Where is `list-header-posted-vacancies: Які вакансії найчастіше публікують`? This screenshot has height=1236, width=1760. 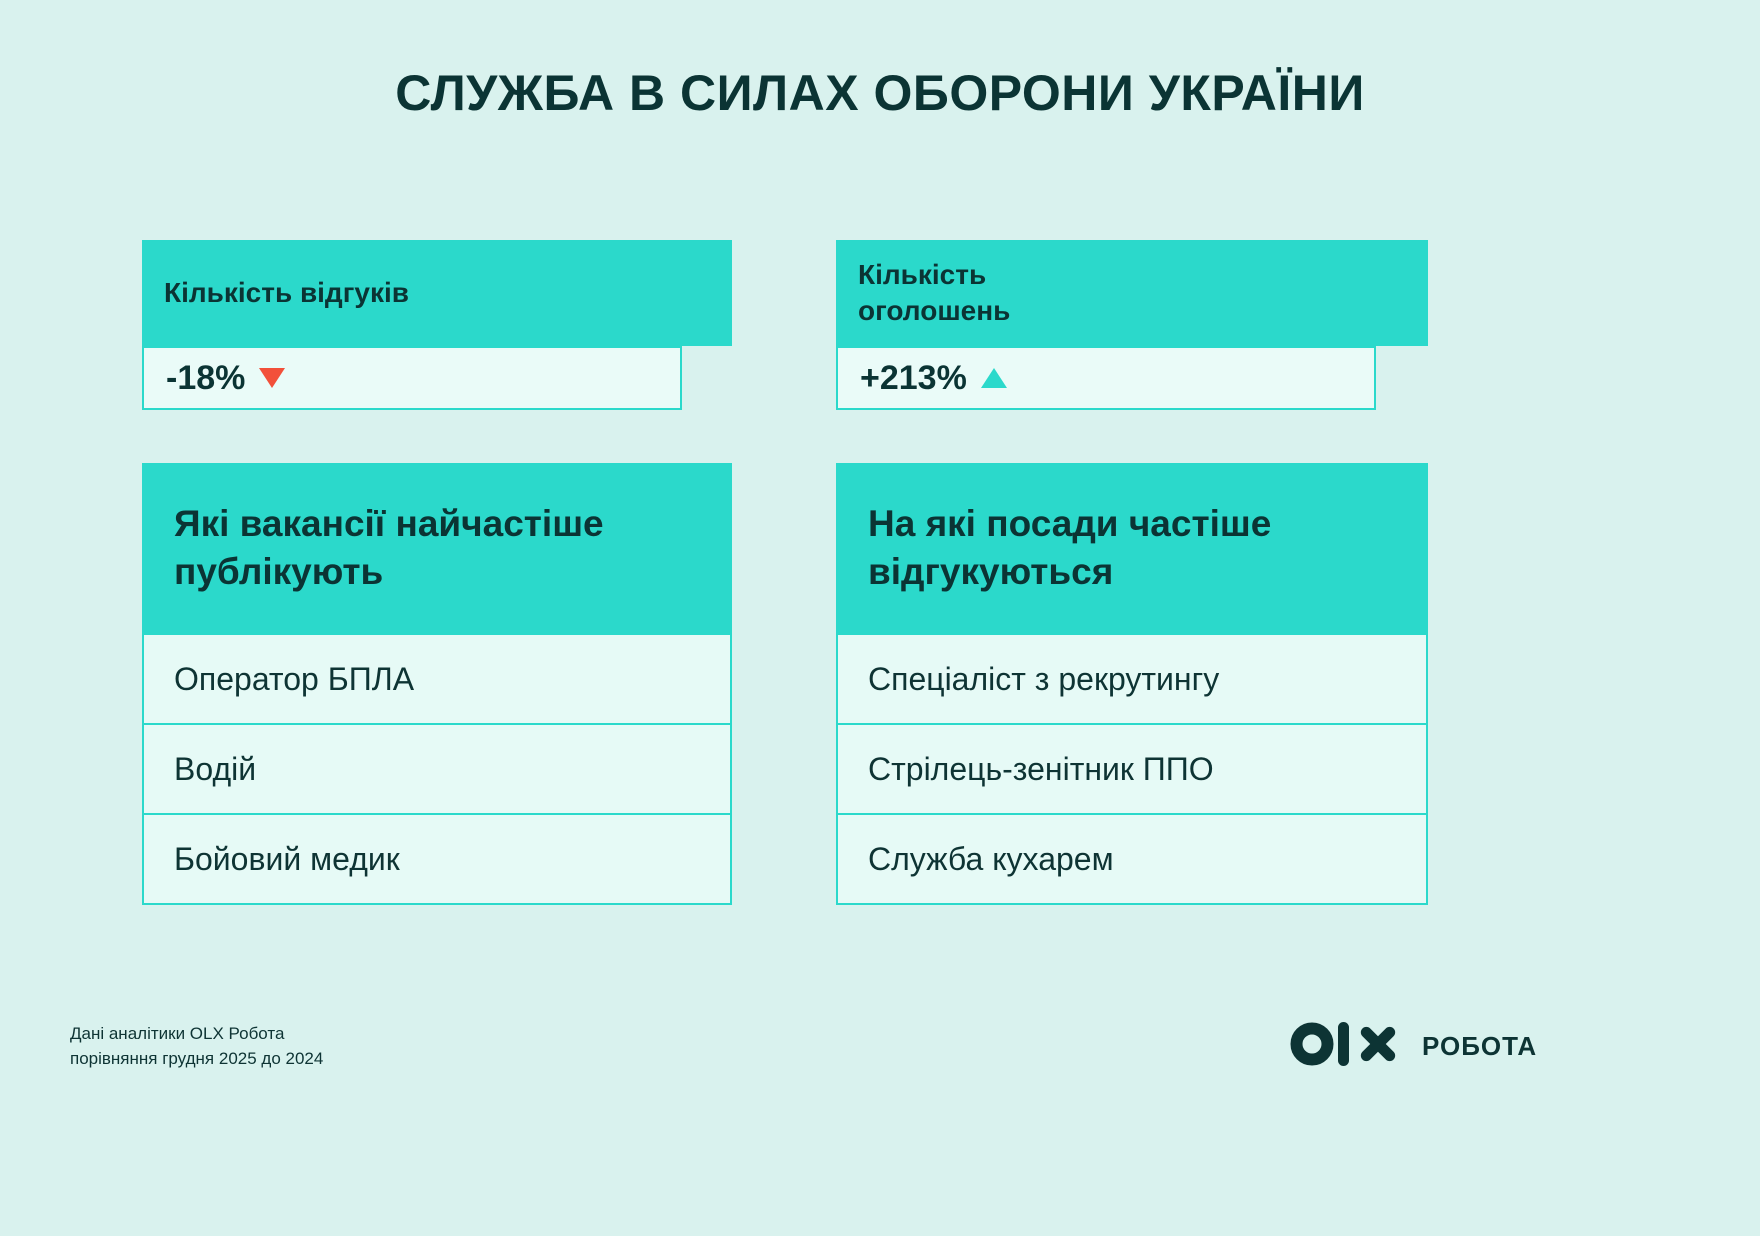 list-header-posted-vacancies: Які вакансії найчастіше публікують is located at coordinates (437, 548).